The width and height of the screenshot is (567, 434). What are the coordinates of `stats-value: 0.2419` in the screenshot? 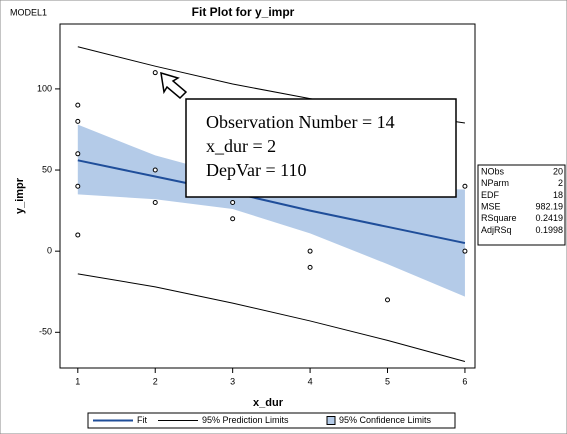 It's located at (549, 218).